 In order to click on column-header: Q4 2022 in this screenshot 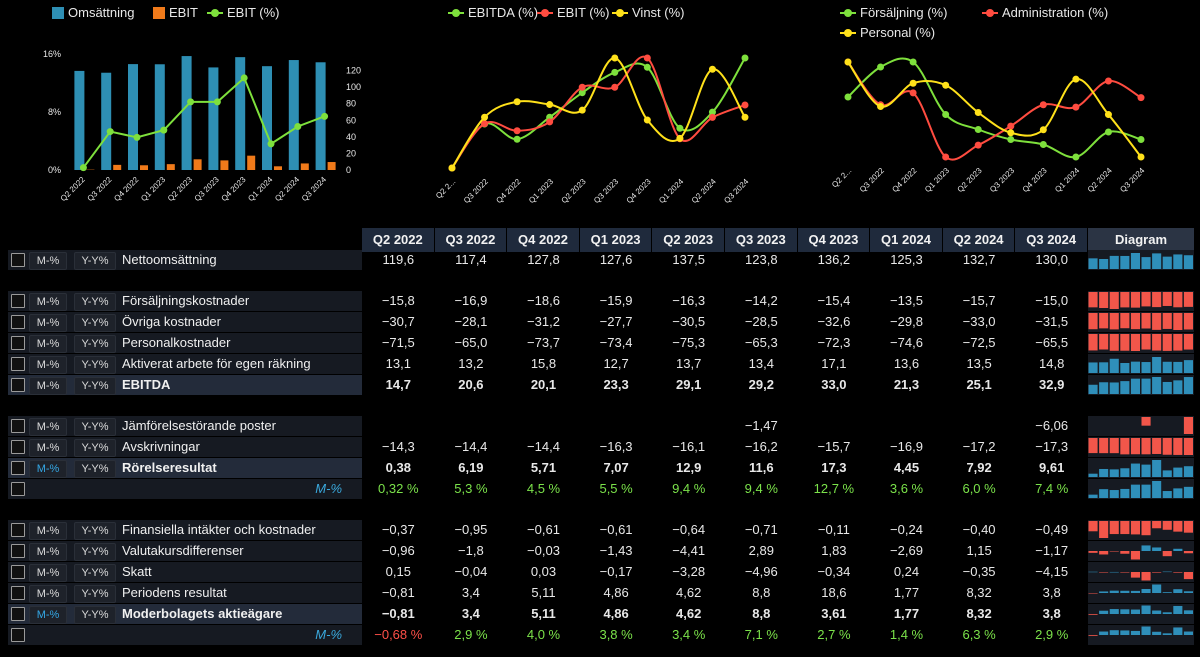, I will do `click(543, 240)`.